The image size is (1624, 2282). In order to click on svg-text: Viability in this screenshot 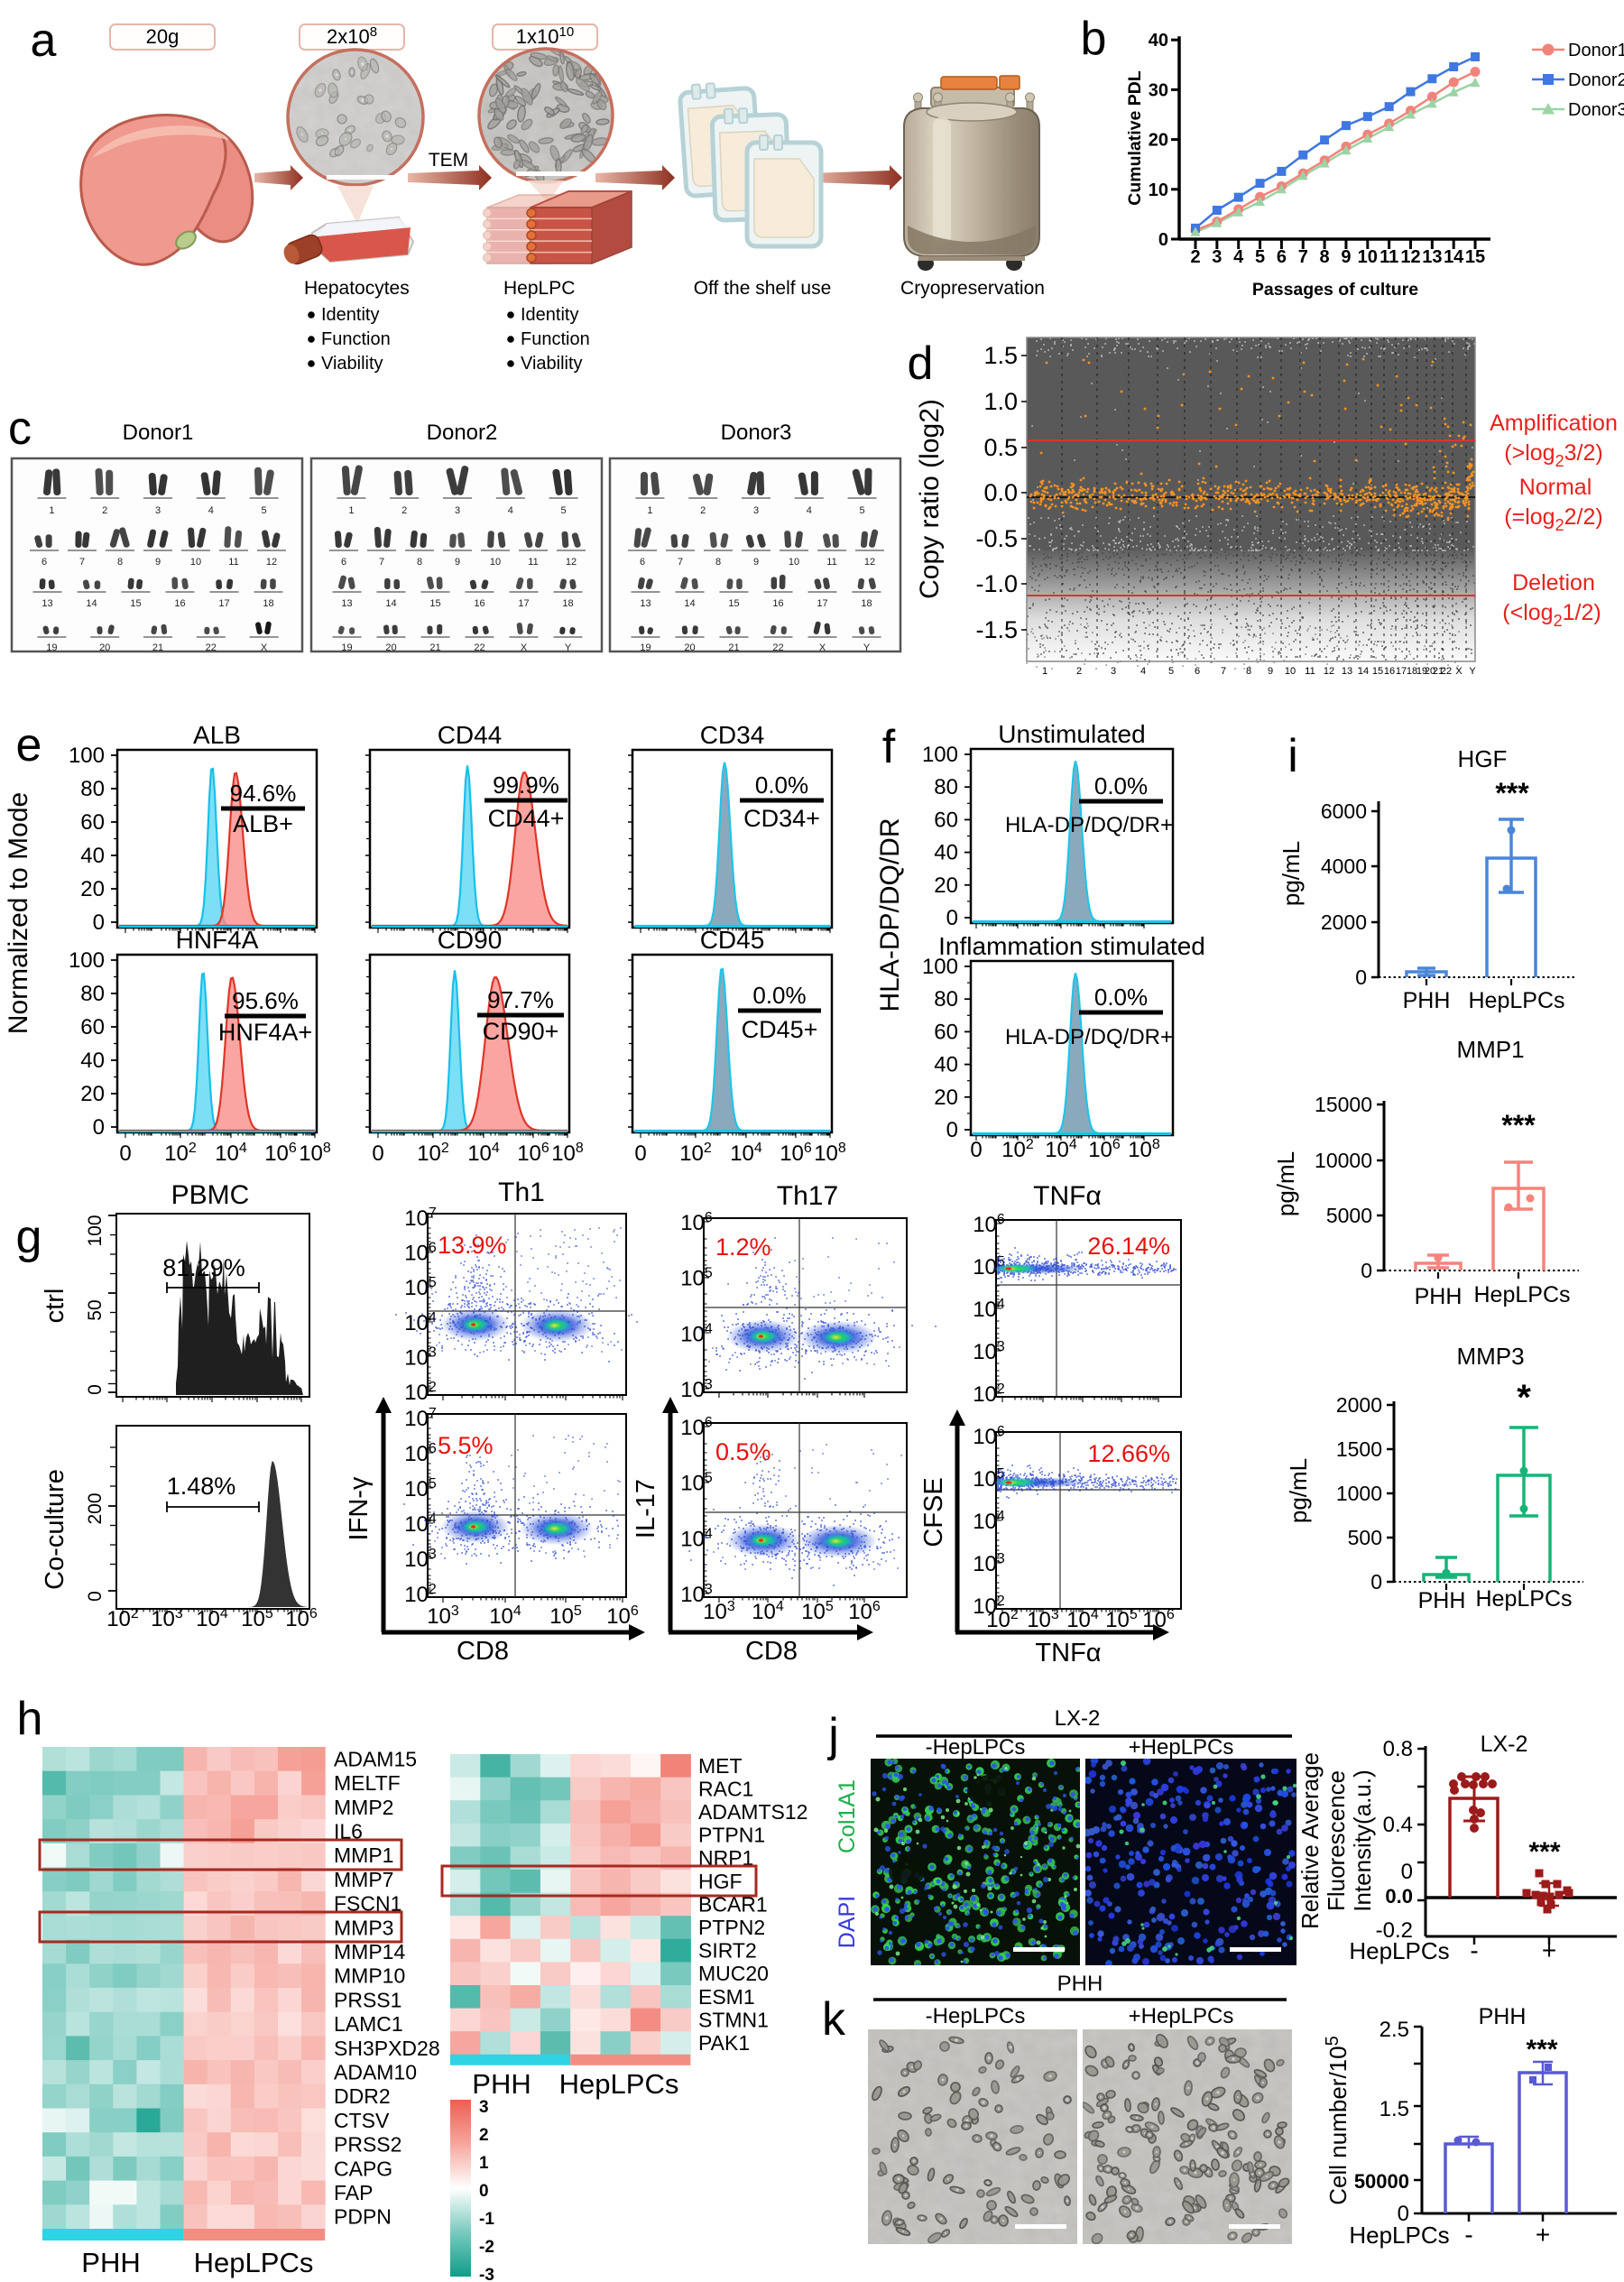, I will do `click(552, 364)`.